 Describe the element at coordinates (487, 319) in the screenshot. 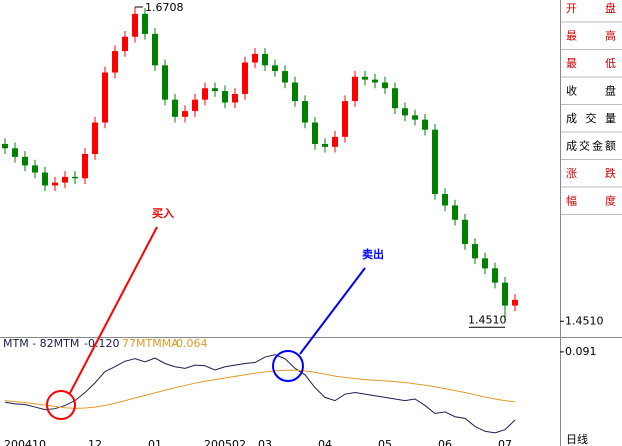

I see `extreme-label: 1.4510` at that location.